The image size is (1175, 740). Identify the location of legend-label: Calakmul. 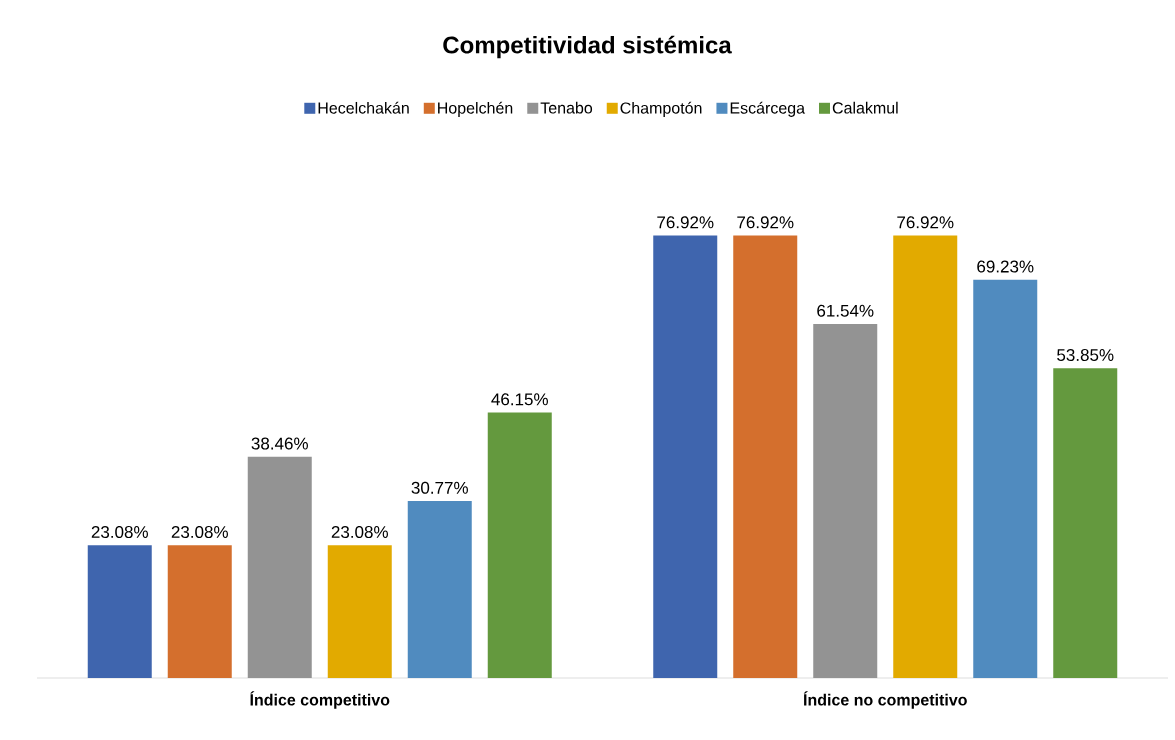
(865, 107).